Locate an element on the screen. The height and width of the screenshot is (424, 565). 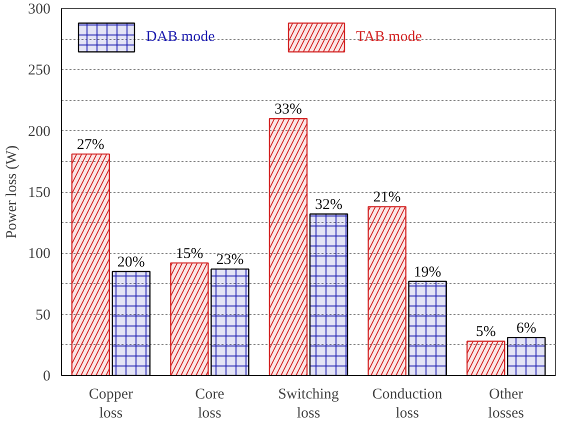
x-tick-label: Copper loss is located at coordinates (110, 404).